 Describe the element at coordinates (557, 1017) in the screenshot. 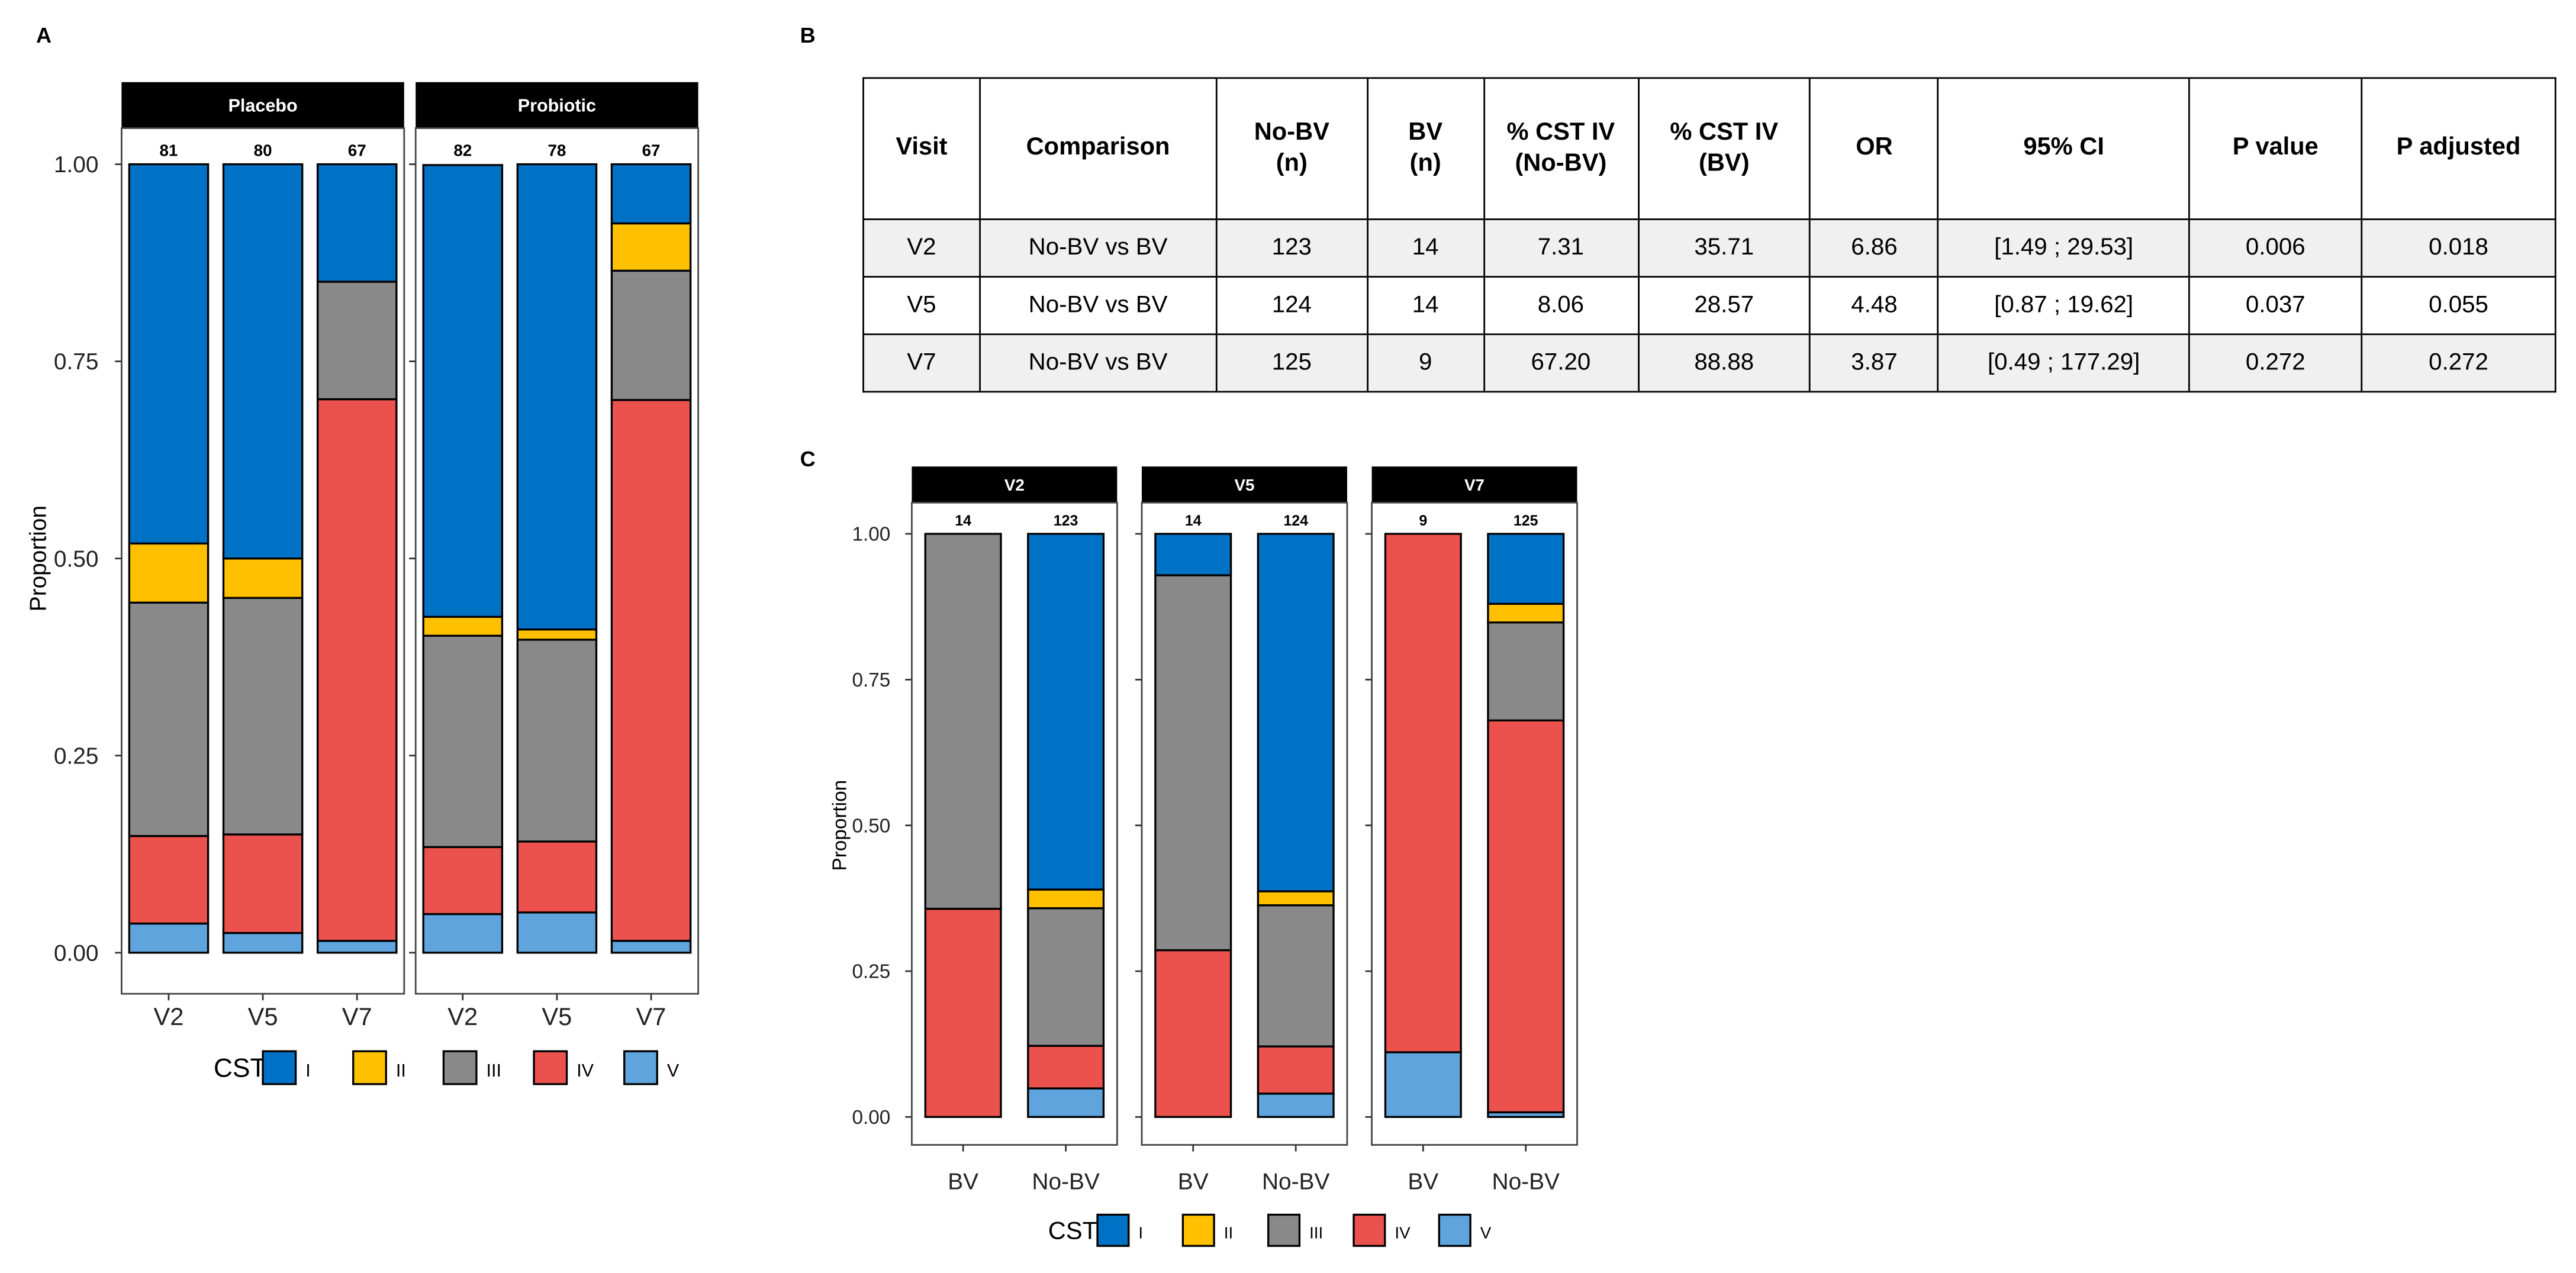

I see `x-tick-label: V5` at that location.